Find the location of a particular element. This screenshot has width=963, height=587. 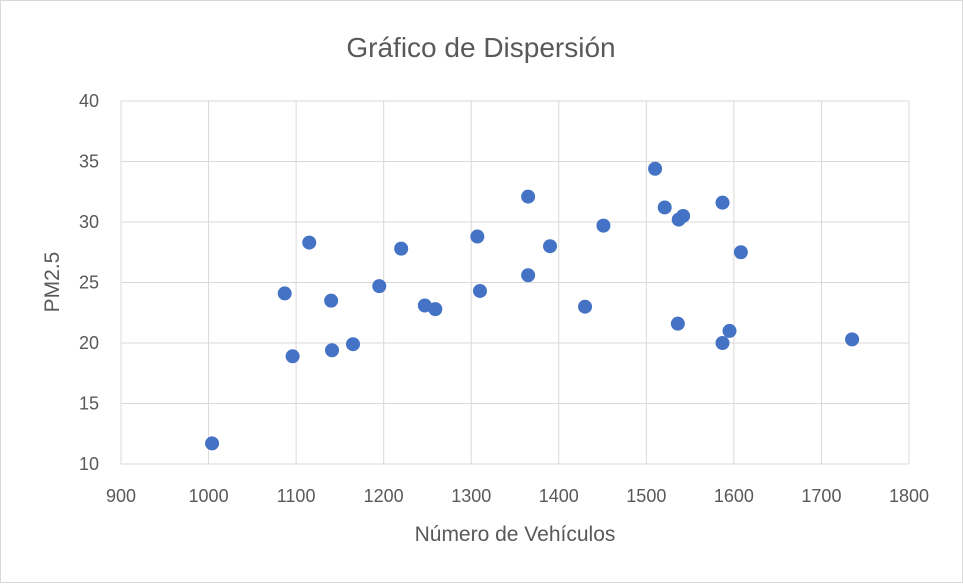

x-tick-label: 1800 is located at coordinates (909, 496).